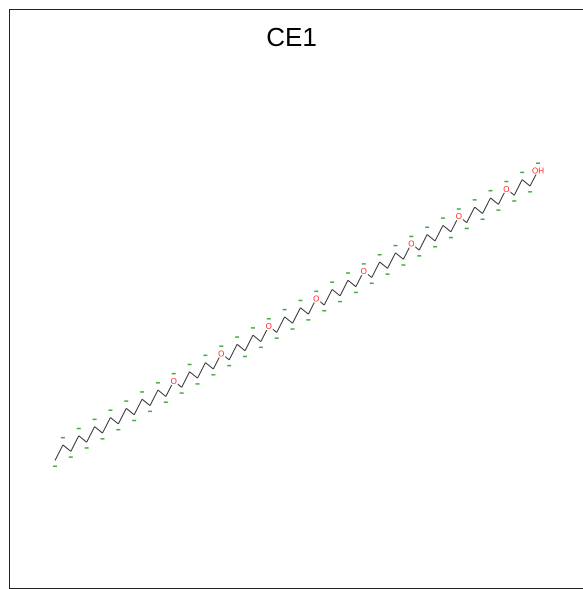  What do you see at coordinates (291, 37) in the screenshot?
I see `figure-title: CE1` at bounding box center [291, 37].